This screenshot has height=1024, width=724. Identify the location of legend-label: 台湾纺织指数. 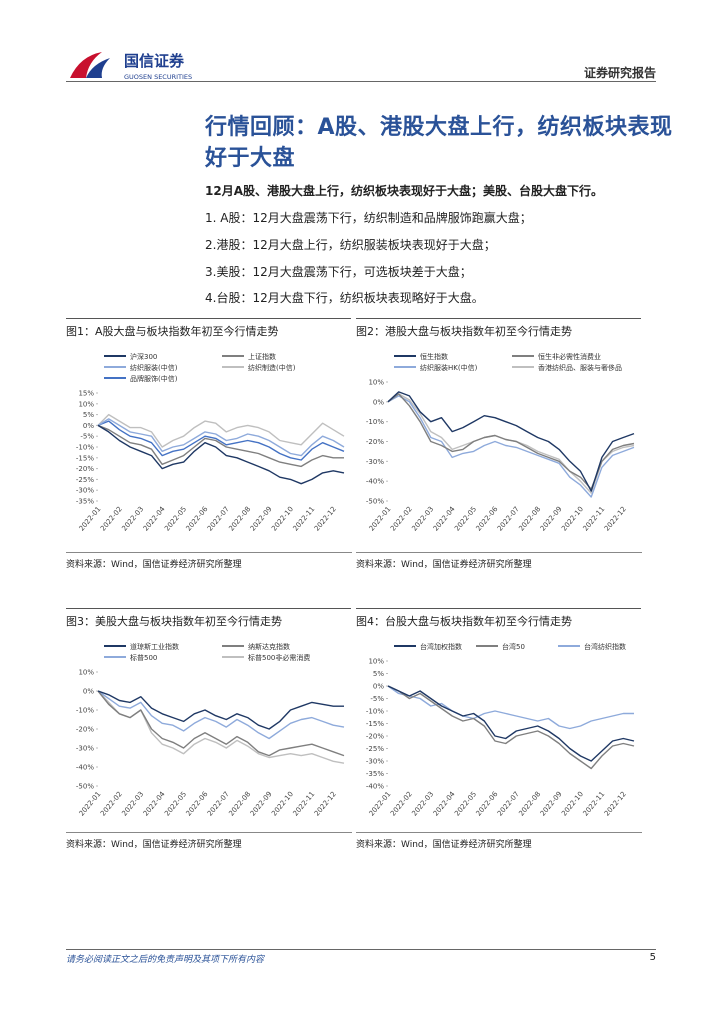
(605, 646).